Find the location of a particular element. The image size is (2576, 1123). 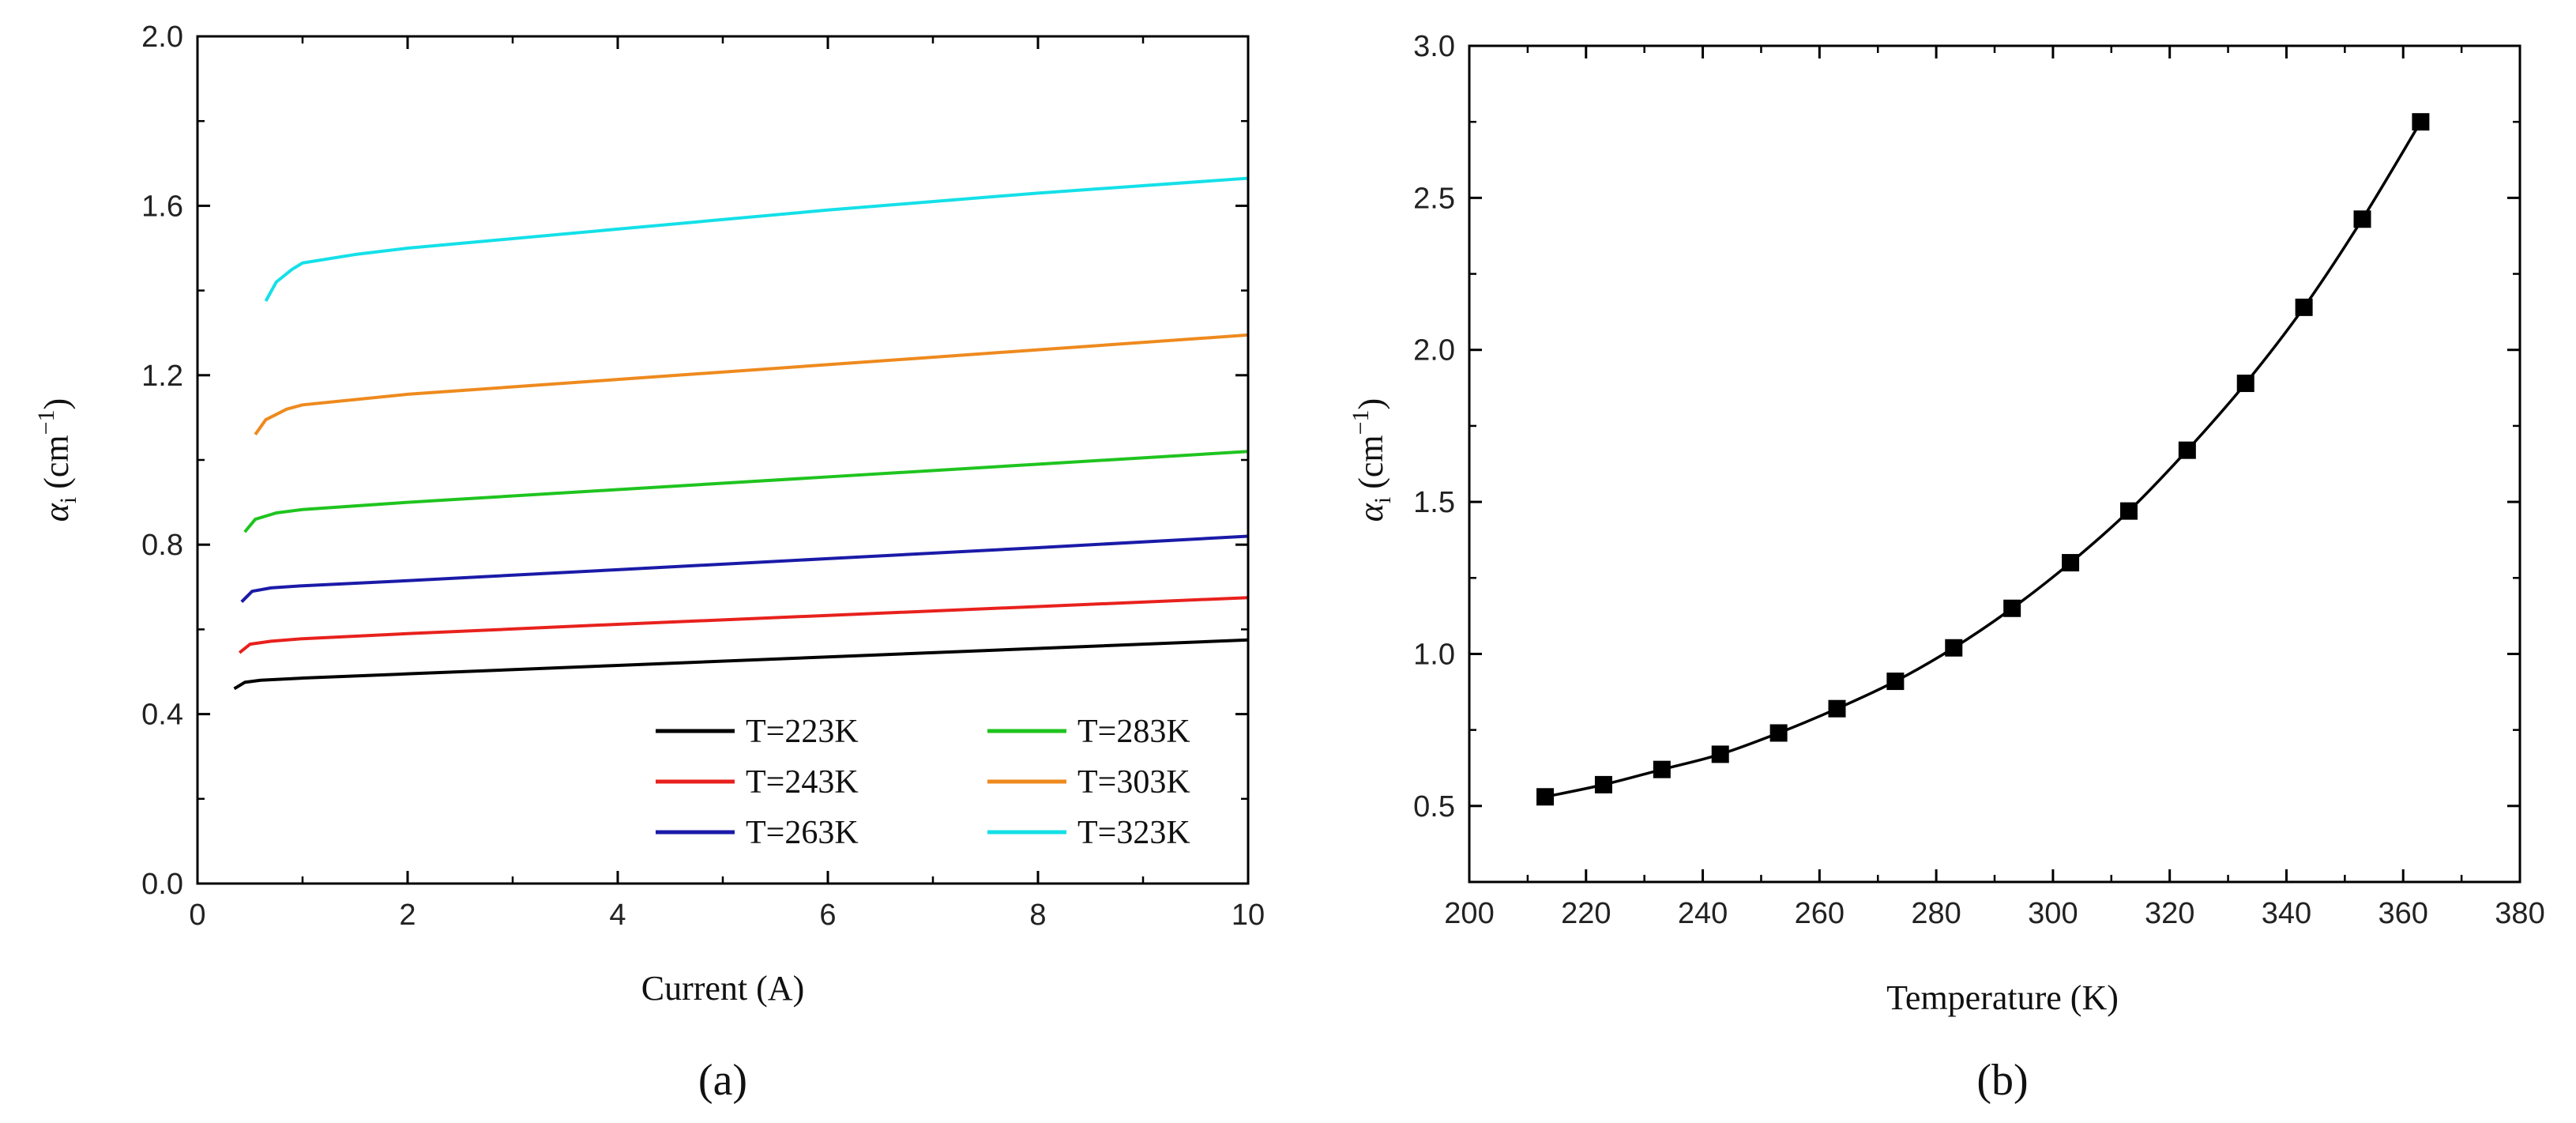

b-x-tick-label: 340 is located at coordinates (2287, 913).